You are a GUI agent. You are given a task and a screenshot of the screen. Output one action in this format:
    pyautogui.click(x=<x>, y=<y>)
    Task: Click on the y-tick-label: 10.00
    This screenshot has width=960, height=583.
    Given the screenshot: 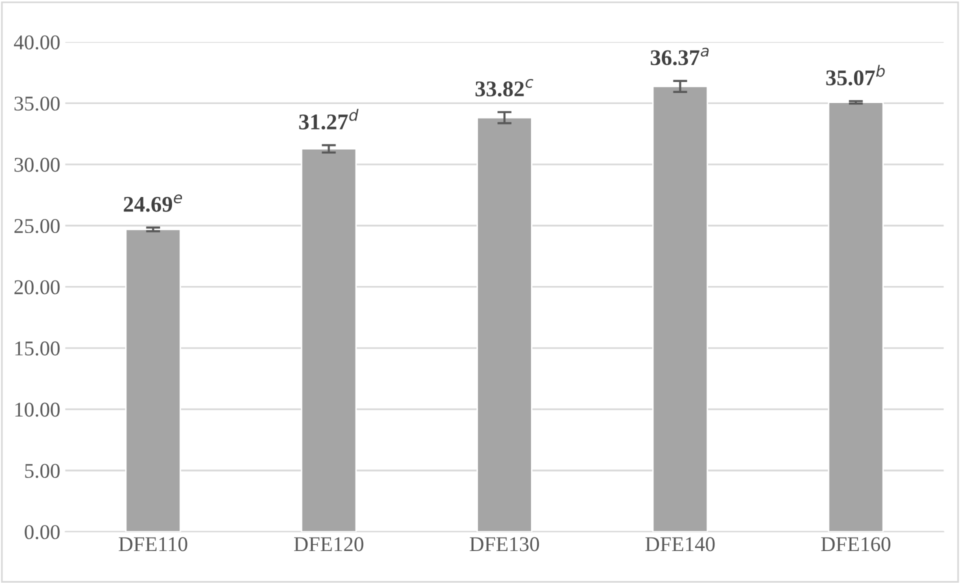 What is the action you would take?
    pyautogui.click(x=37, y=409)
    